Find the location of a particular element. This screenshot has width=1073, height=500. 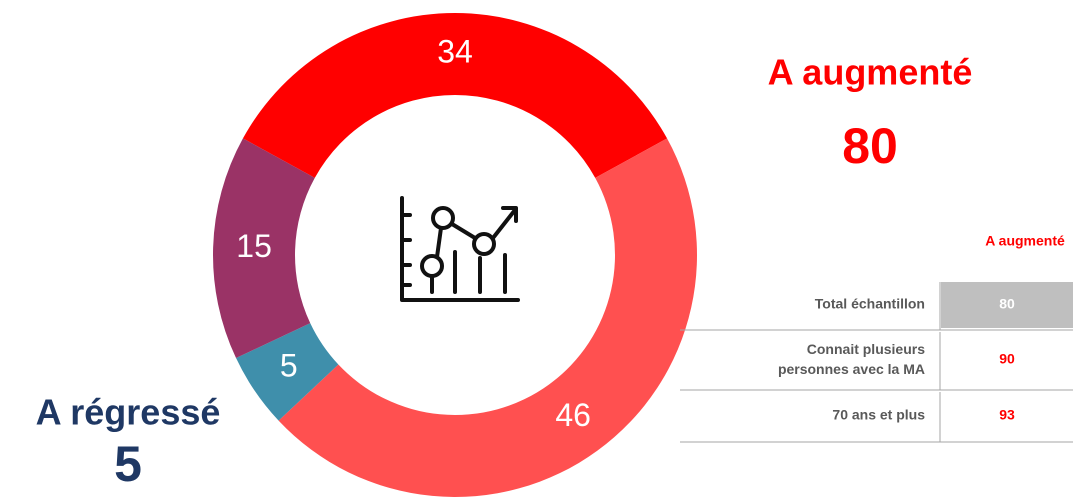

row-label: 70 ans et plus is located at coordinates (878, 415).